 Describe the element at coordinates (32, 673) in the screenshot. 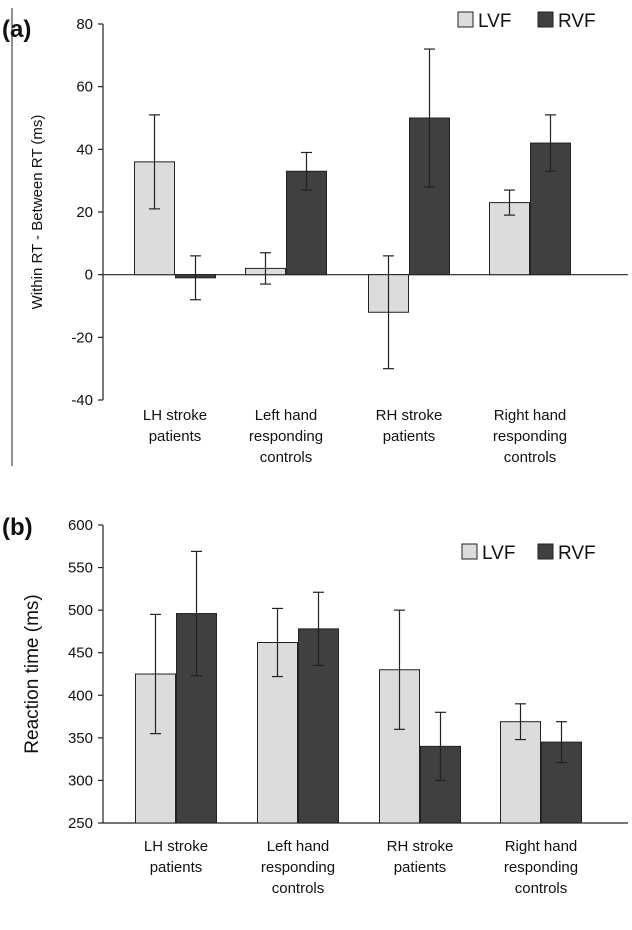

I see `y-axis-title: Reaction time (ms)` at that location.